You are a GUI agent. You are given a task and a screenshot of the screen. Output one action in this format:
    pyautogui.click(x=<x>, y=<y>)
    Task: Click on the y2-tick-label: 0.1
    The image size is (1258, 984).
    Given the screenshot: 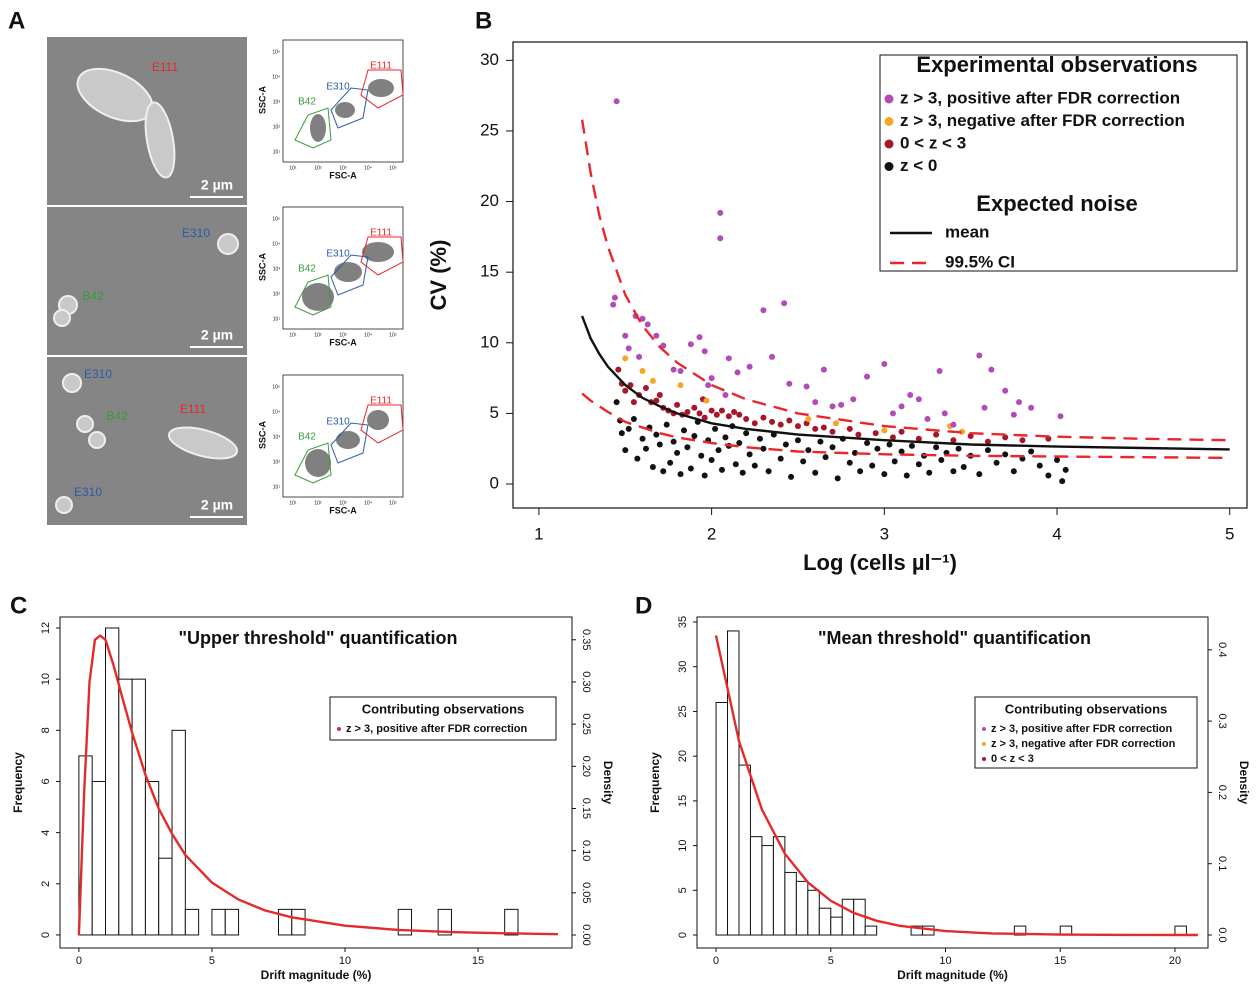 What is the action you would take?
    pyautogui.click(x=1222, y=863)
    